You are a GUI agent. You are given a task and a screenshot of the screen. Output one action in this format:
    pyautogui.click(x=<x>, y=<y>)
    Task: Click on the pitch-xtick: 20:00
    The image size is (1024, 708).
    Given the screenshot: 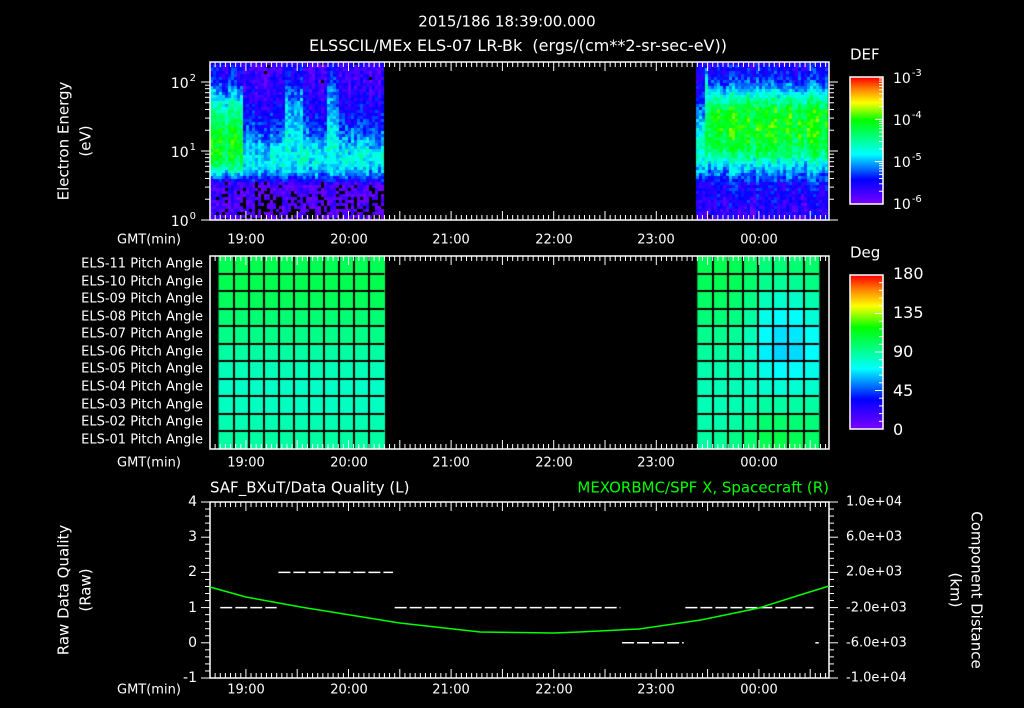 What is the action you would take?
    pyautogui.click(x=349, y=463)
    